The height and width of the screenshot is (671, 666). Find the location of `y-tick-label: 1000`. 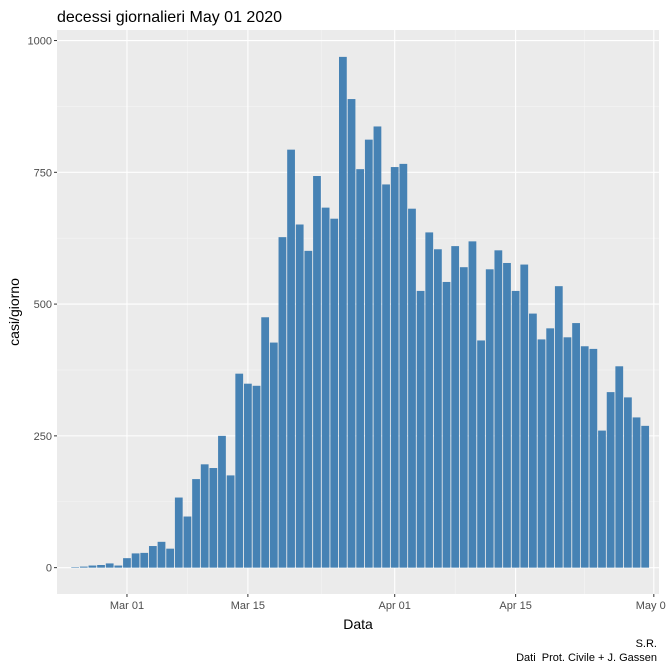

y-tick-label: 1000 is located at coordinates (40, 42).